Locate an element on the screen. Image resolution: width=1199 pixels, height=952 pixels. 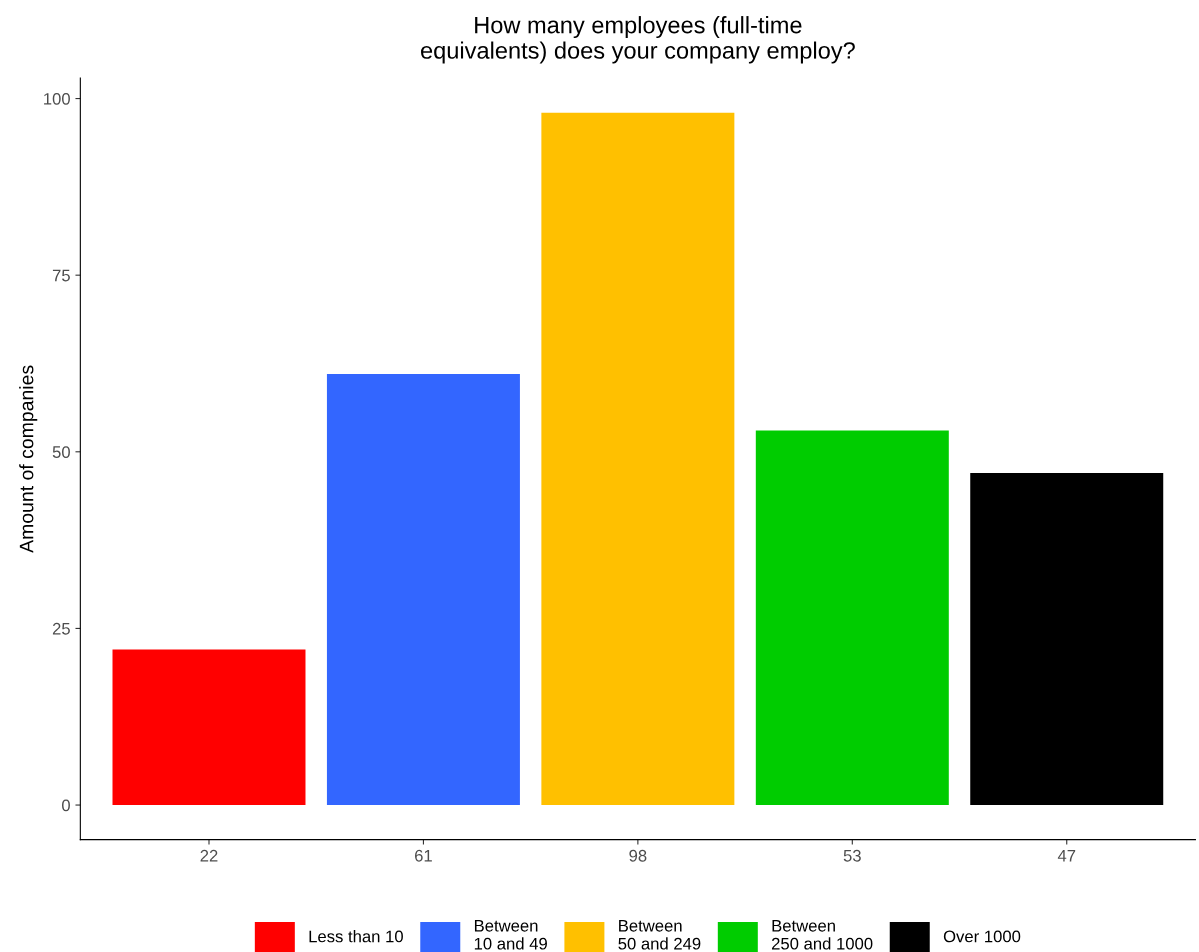
chart-title: How many employees (full-time equivalents) does your company employ? is located at coordinates (638, 40).